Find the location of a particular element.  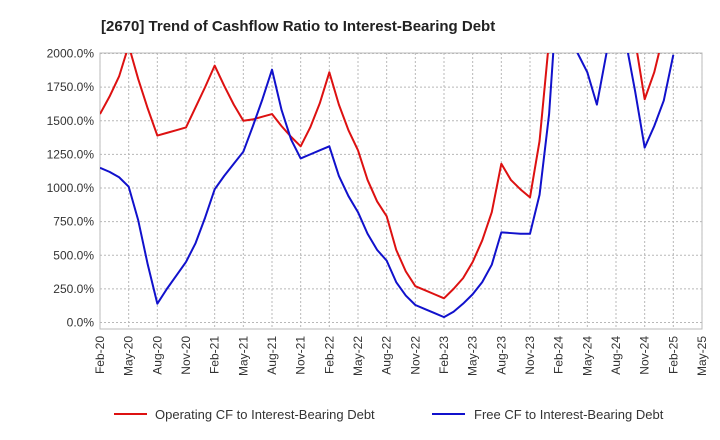

y-tick-label: 1250.0% is located at coordinates (71, 154).